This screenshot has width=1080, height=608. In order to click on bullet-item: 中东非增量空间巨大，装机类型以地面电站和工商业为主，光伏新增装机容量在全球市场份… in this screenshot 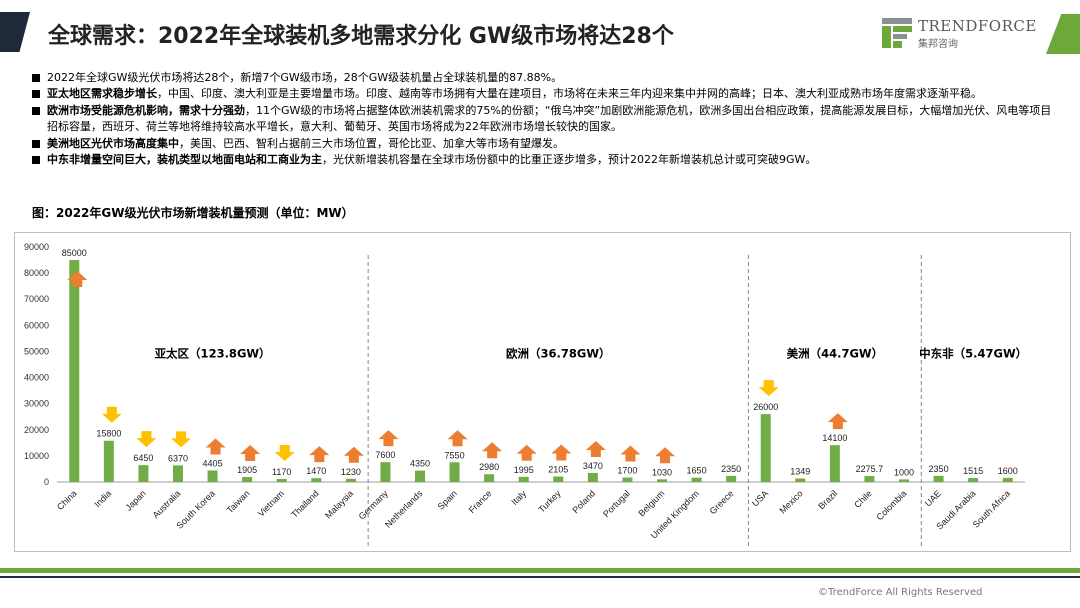, I will do `click(544, 160)`.